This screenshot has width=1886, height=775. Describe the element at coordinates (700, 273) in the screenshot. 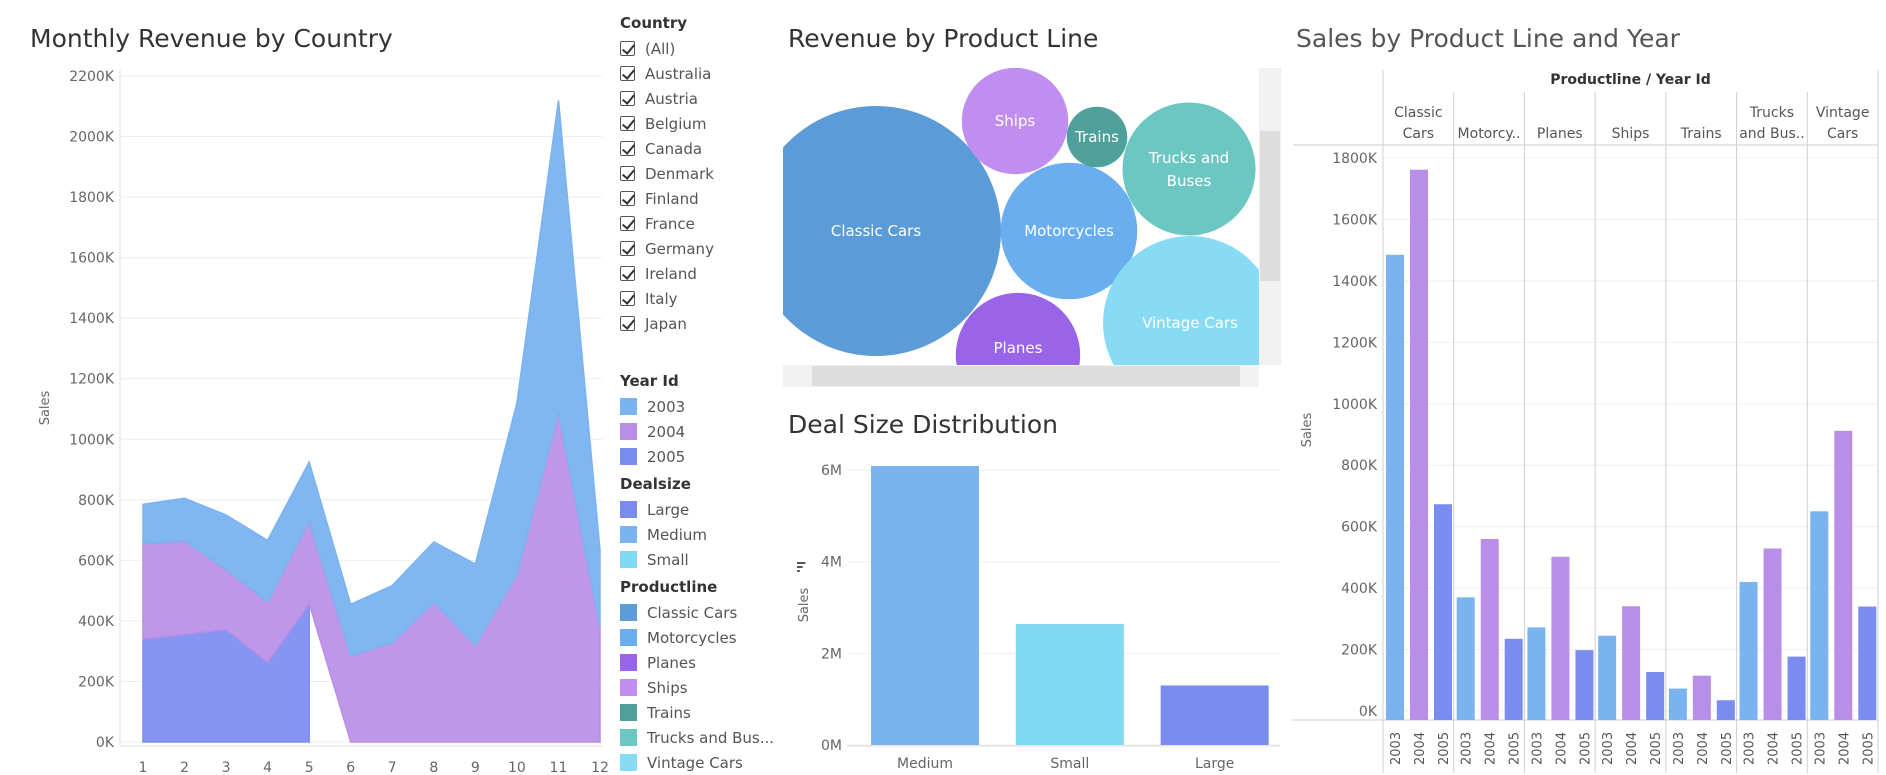

I see `country-filter-item: Ireland` at that location.